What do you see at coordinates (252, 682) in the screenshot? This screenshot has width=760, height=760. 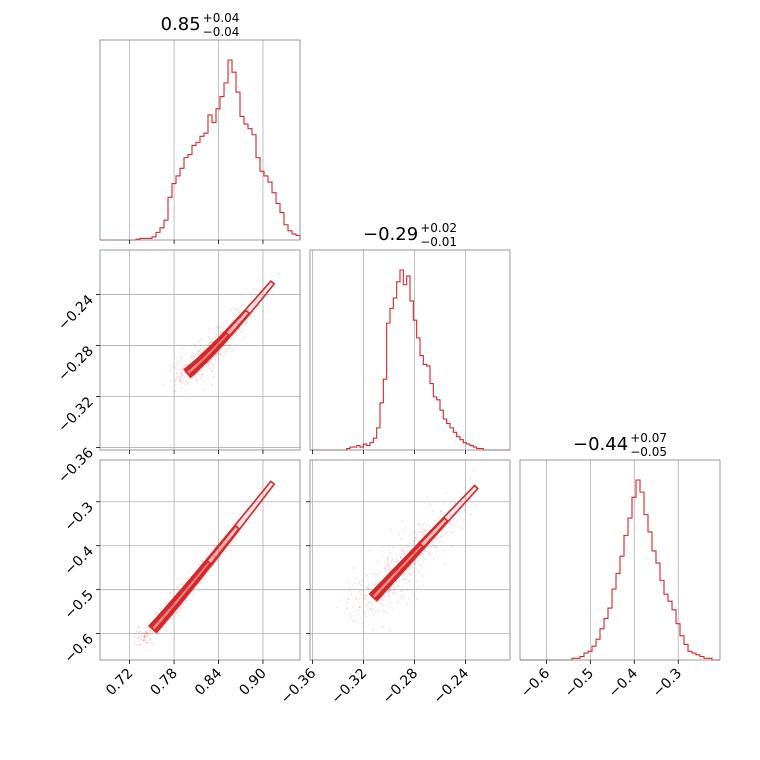 I see `x-tick-label: 0.90` at bounding box center [252, 682].